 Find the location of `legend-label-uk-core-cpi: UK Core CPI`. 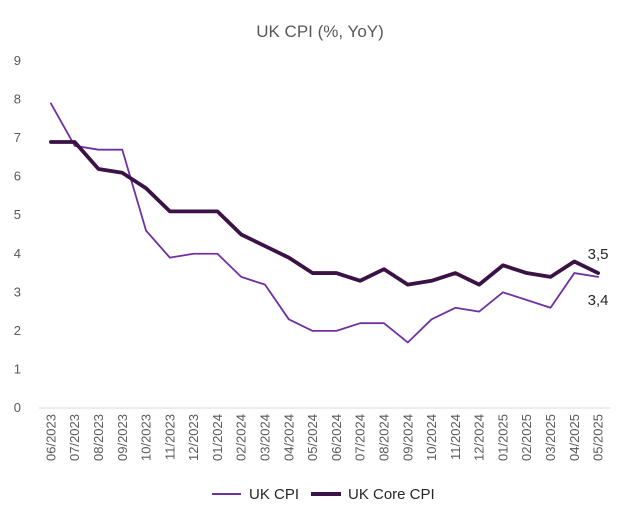

legend-label-uk-core-cpi: UK Core CPI is located at coordinates (391, 494).